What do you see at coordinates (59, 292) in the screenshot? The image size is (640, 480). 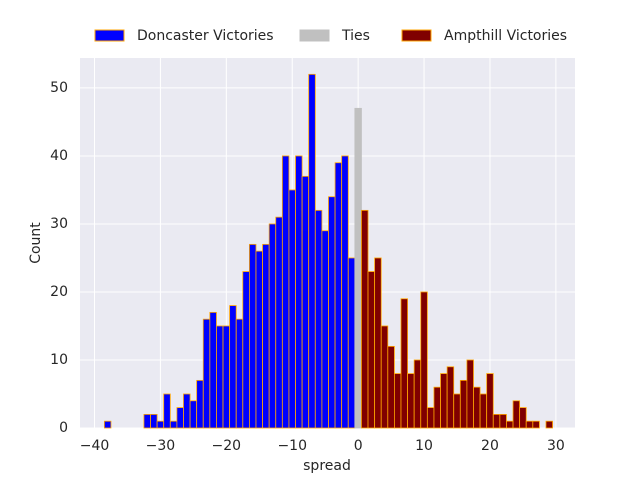 I see `y-tick-label: 20` at bounding box center [59, 292].